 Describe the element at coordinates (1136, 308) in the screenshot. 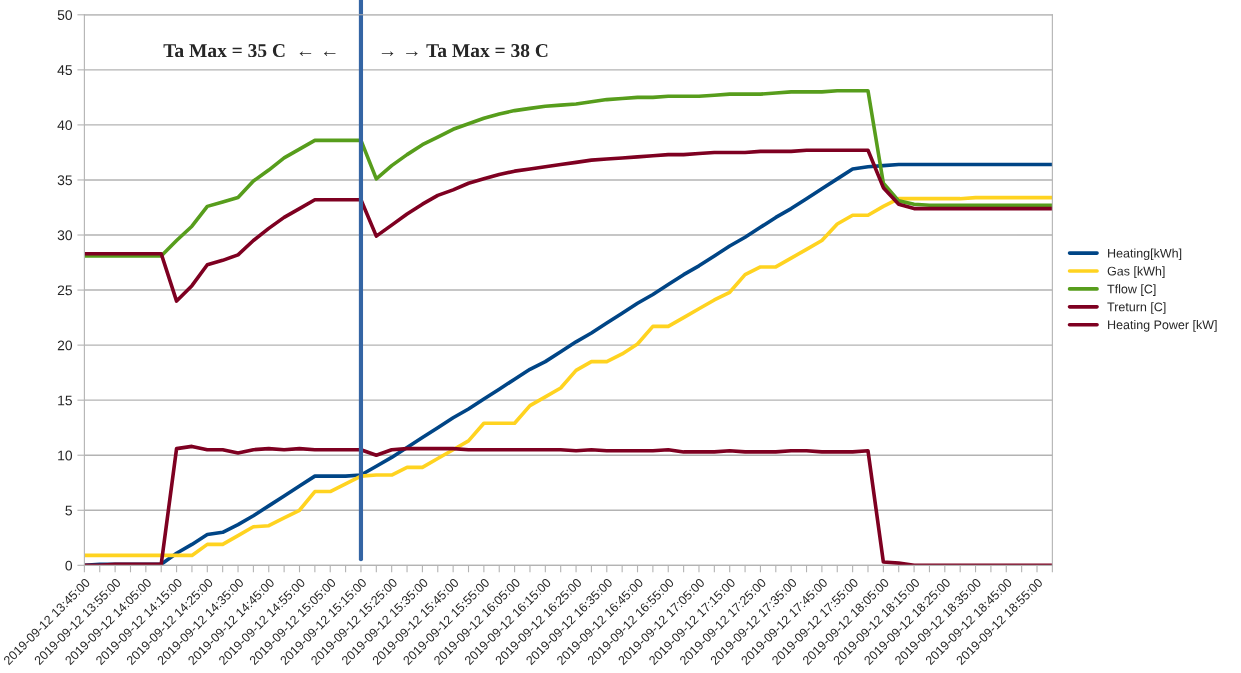

I see `legend-label: Treturn [C]` at that location.